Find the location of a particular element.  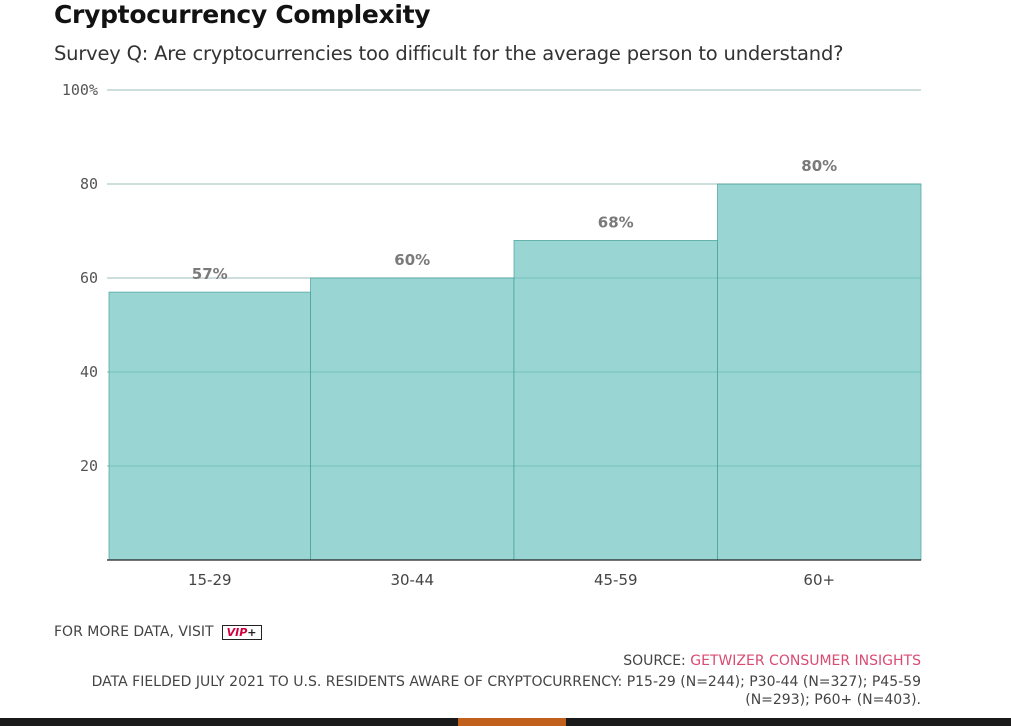

vip-plus-sign: + is located at coordinates (252, 632).